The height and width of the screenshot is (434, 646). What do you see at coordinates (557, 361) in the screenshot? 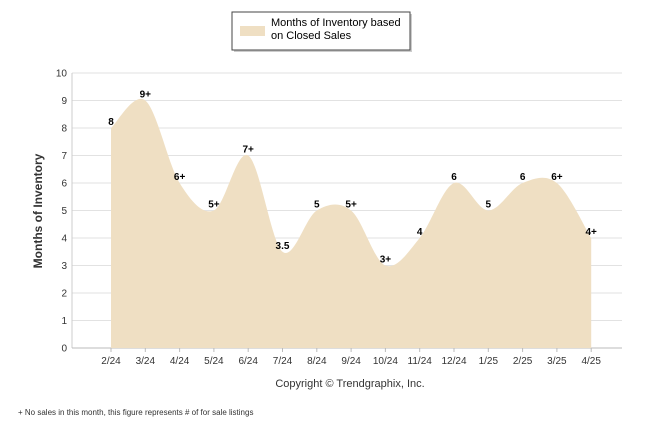
I see `x-tick-label-13: 3/25` at bounding box center [557, 361].